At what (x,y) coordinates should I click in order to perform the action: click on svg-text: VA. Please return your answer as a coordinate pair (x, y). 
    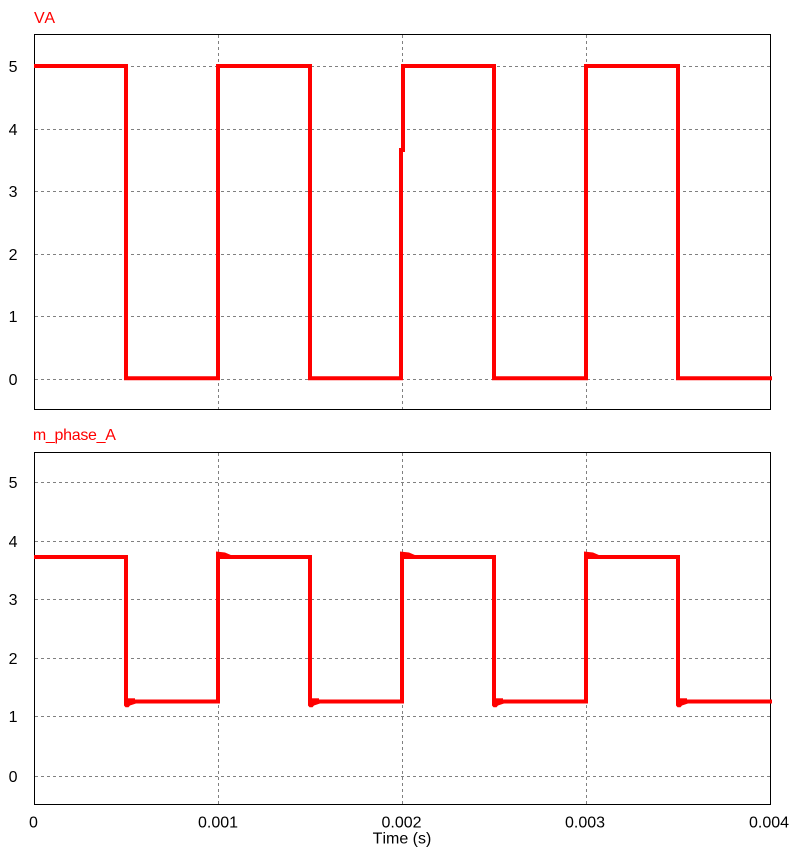
    Looking at the image, I should click on (44, 18).